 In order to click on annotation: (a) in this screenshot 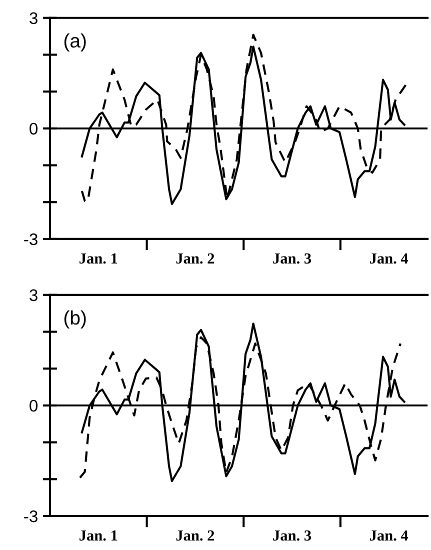, I will do `click(75, 42)`.